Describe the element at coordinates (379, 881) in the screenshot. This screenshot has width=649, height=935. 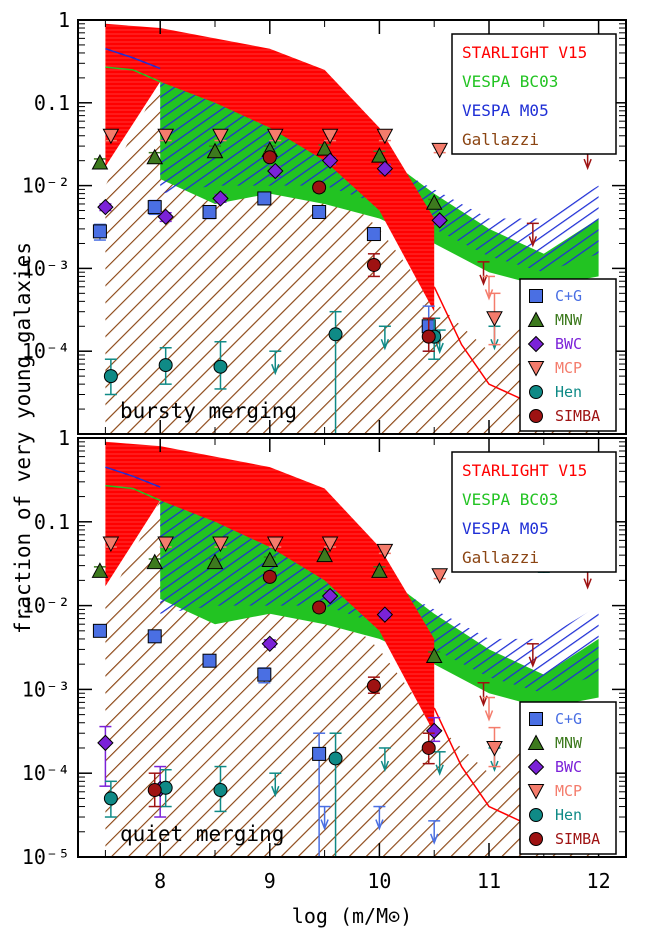
I see `x-tick-label: 10` at that location.